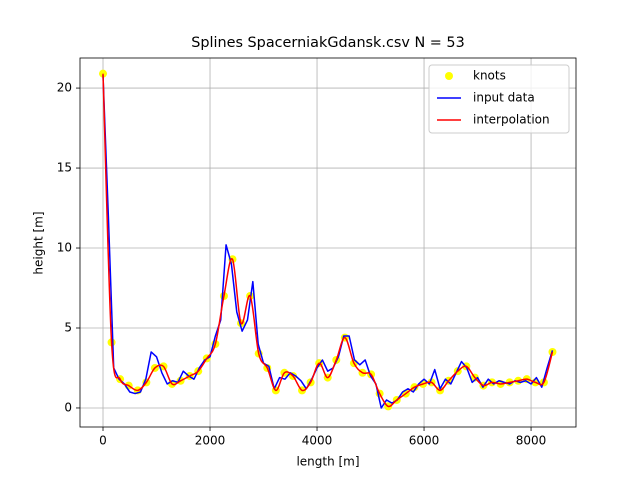  What do you see at coordinates (68, 407) in the screenshot?
I see `y-tick-label: 0` at bounding box center [68, 407].